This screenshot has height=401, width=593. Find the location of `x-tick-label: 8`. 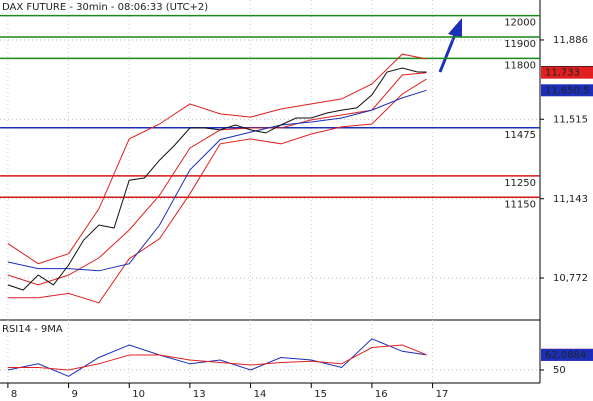

x-tick-label: 8 is located at coordinates (14, 394).